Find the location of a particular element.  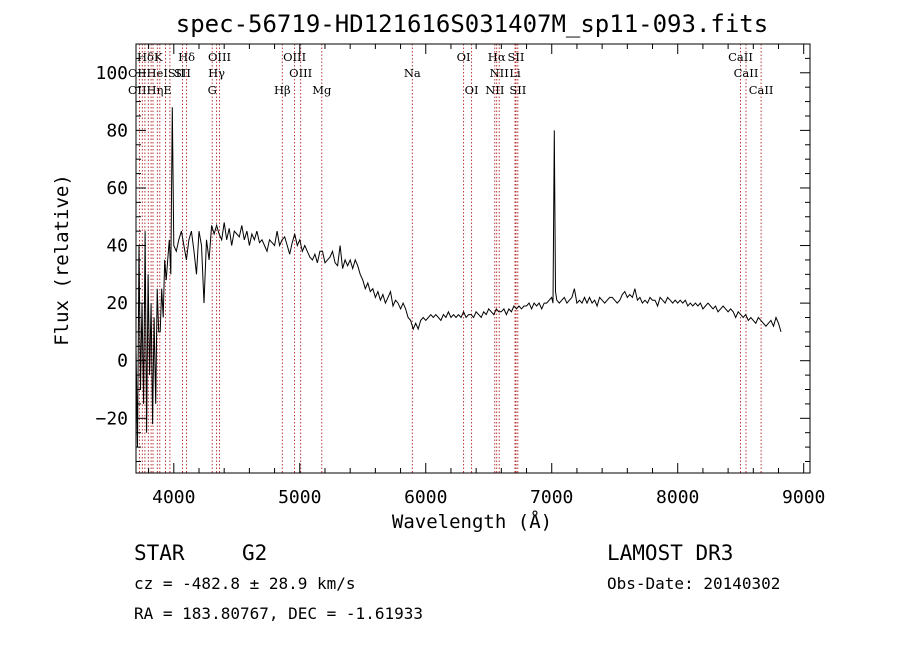

crowded-label-row1: HδK is located at coordinates (150, 57).